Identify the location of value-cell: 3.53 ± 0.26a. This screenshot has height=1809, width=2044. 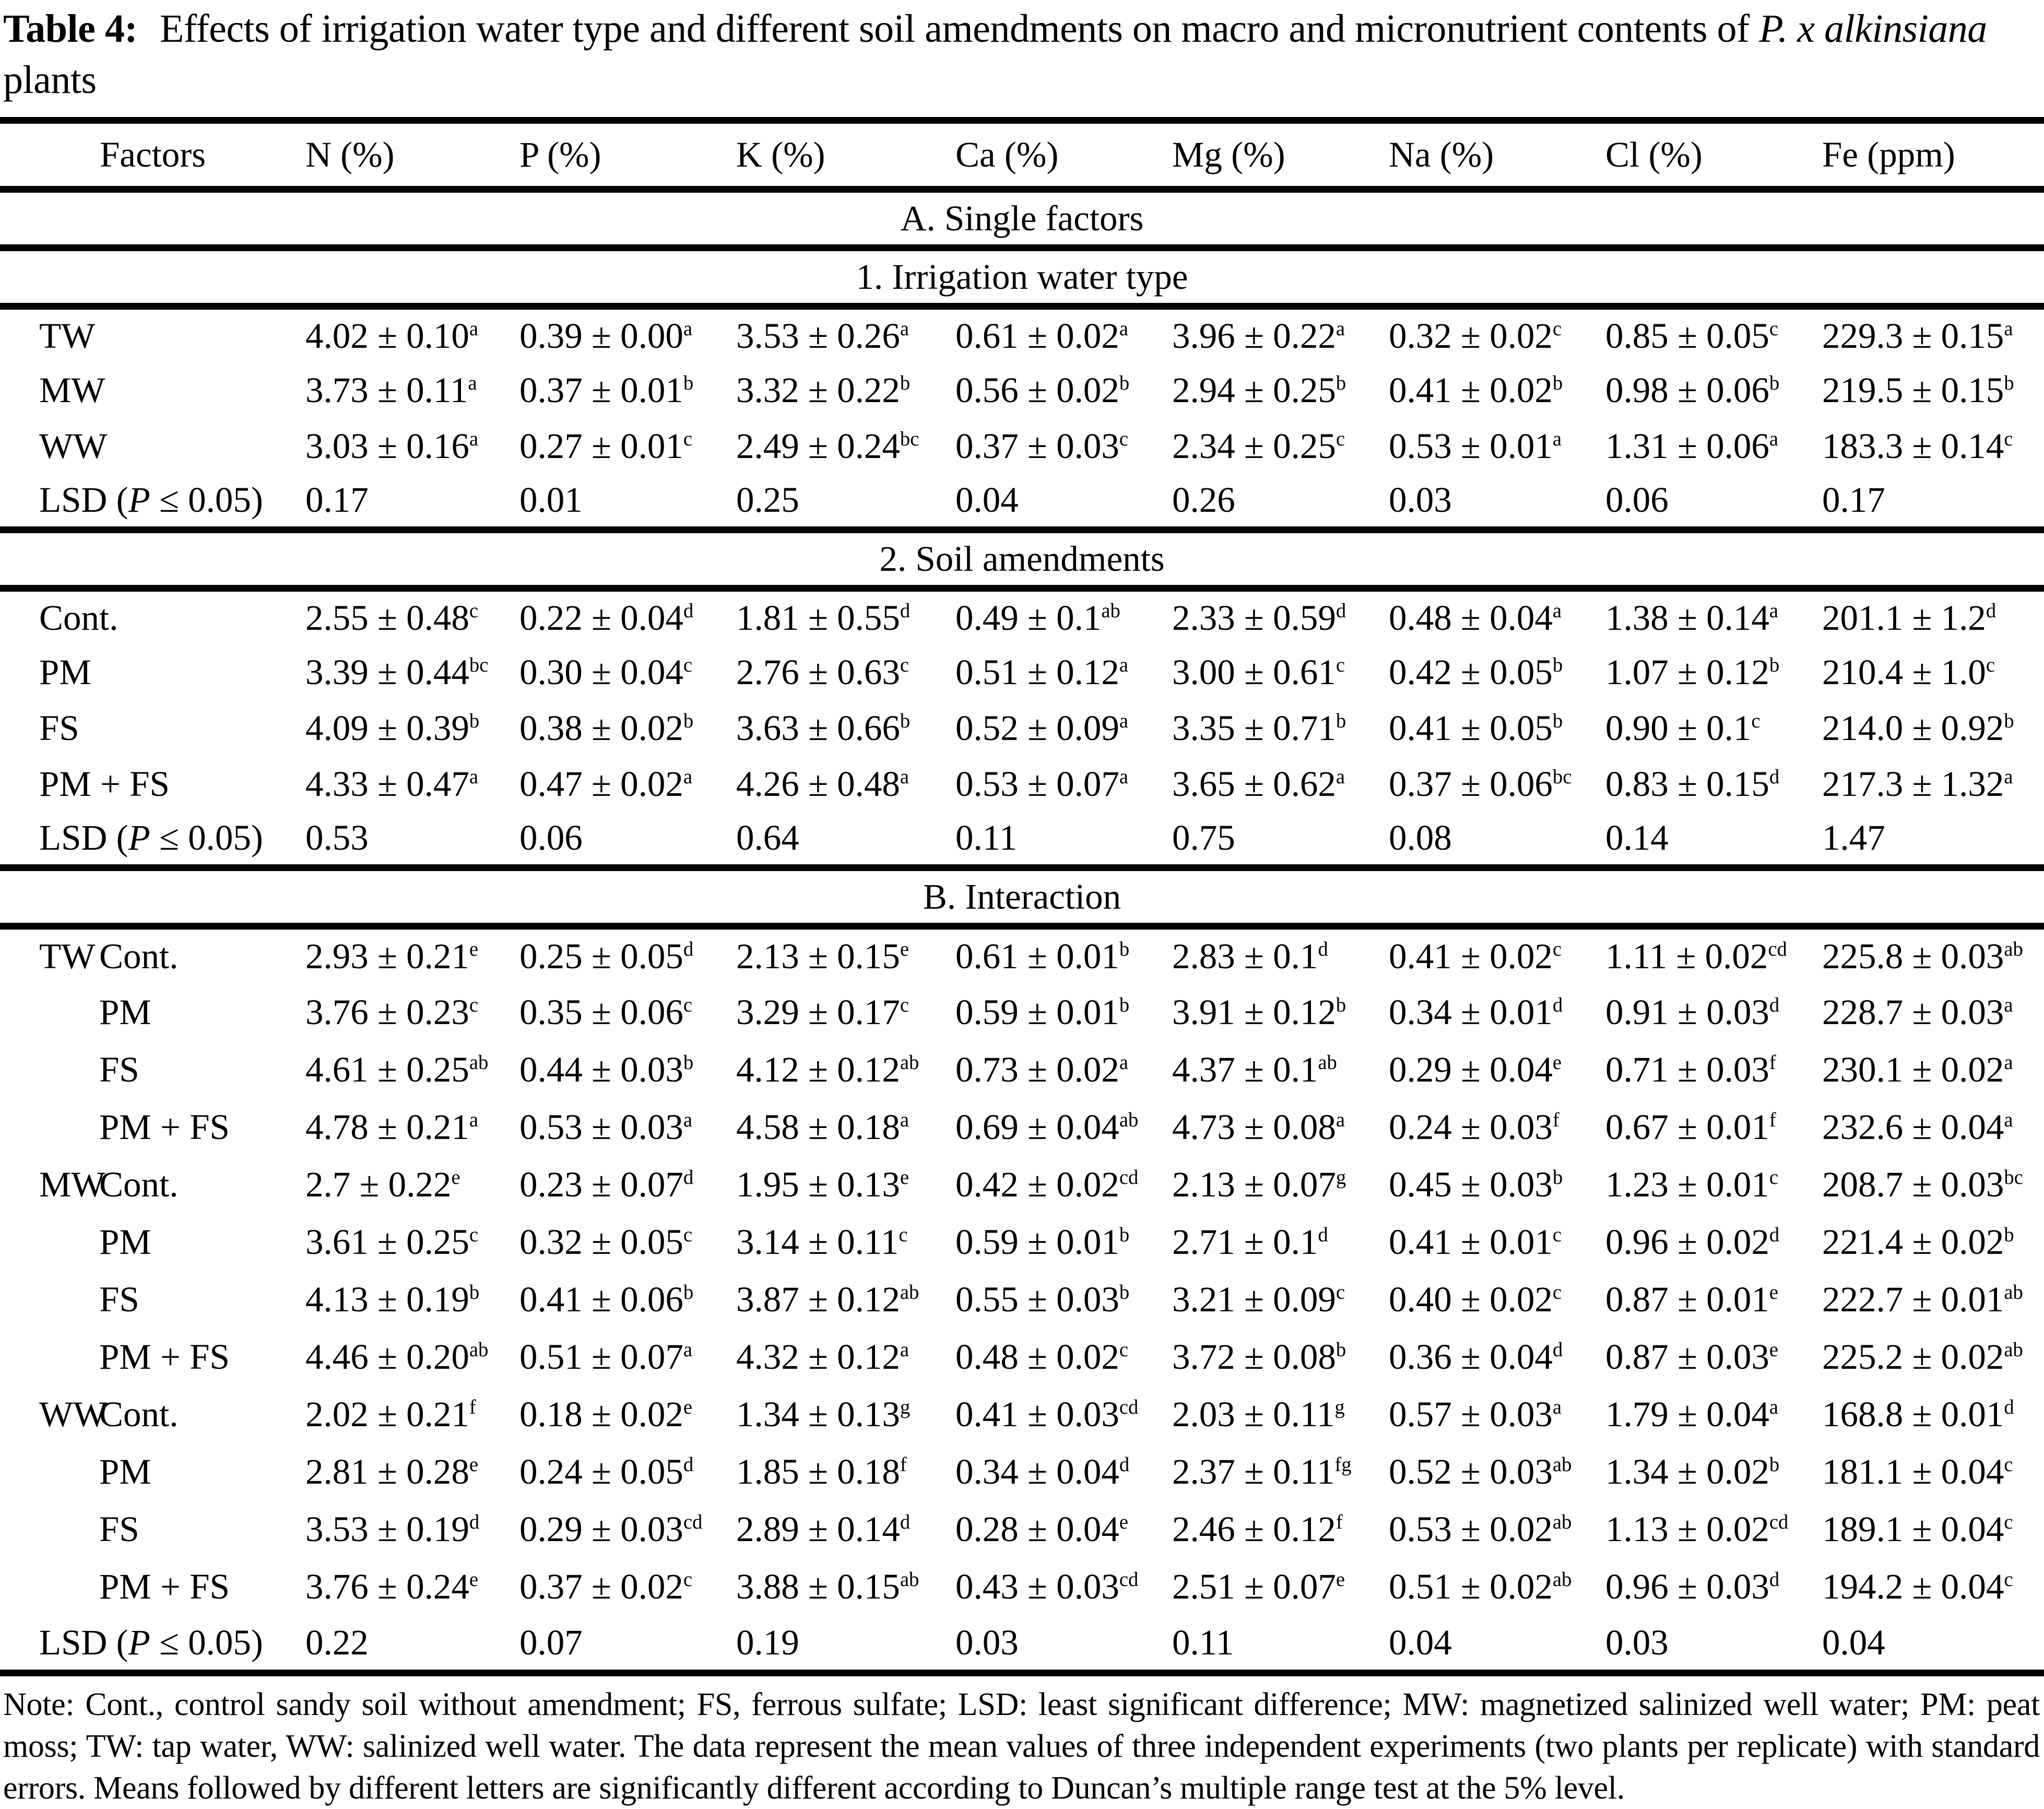
(845, 334).